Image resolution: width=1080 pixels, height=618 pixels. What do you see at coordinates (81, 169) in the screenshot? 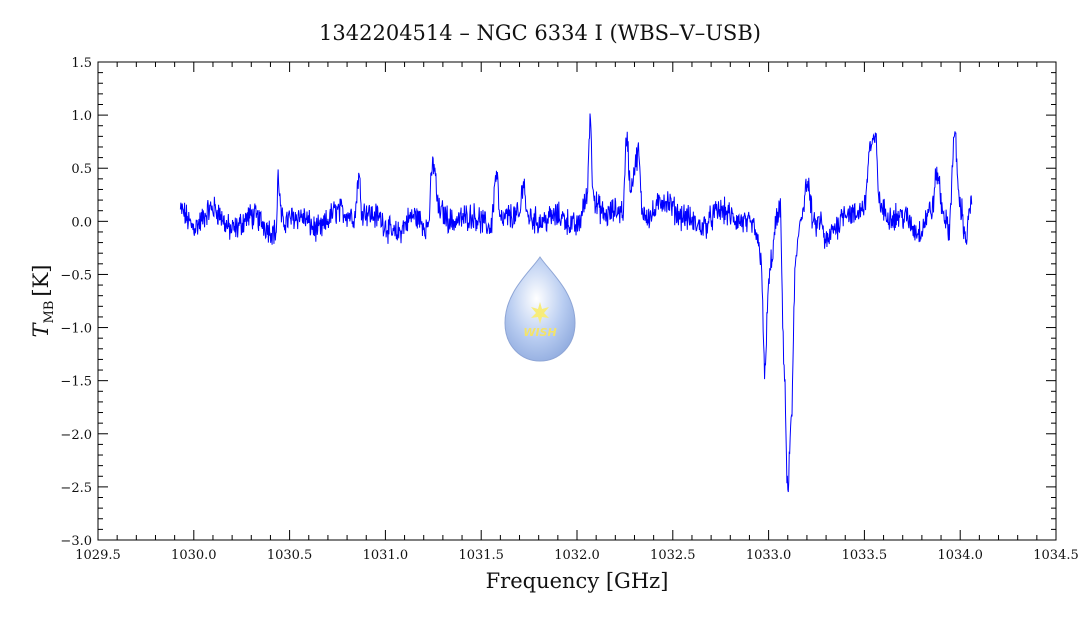
I see `y-tick-label: 0.5` at bounding box center [81, 169].